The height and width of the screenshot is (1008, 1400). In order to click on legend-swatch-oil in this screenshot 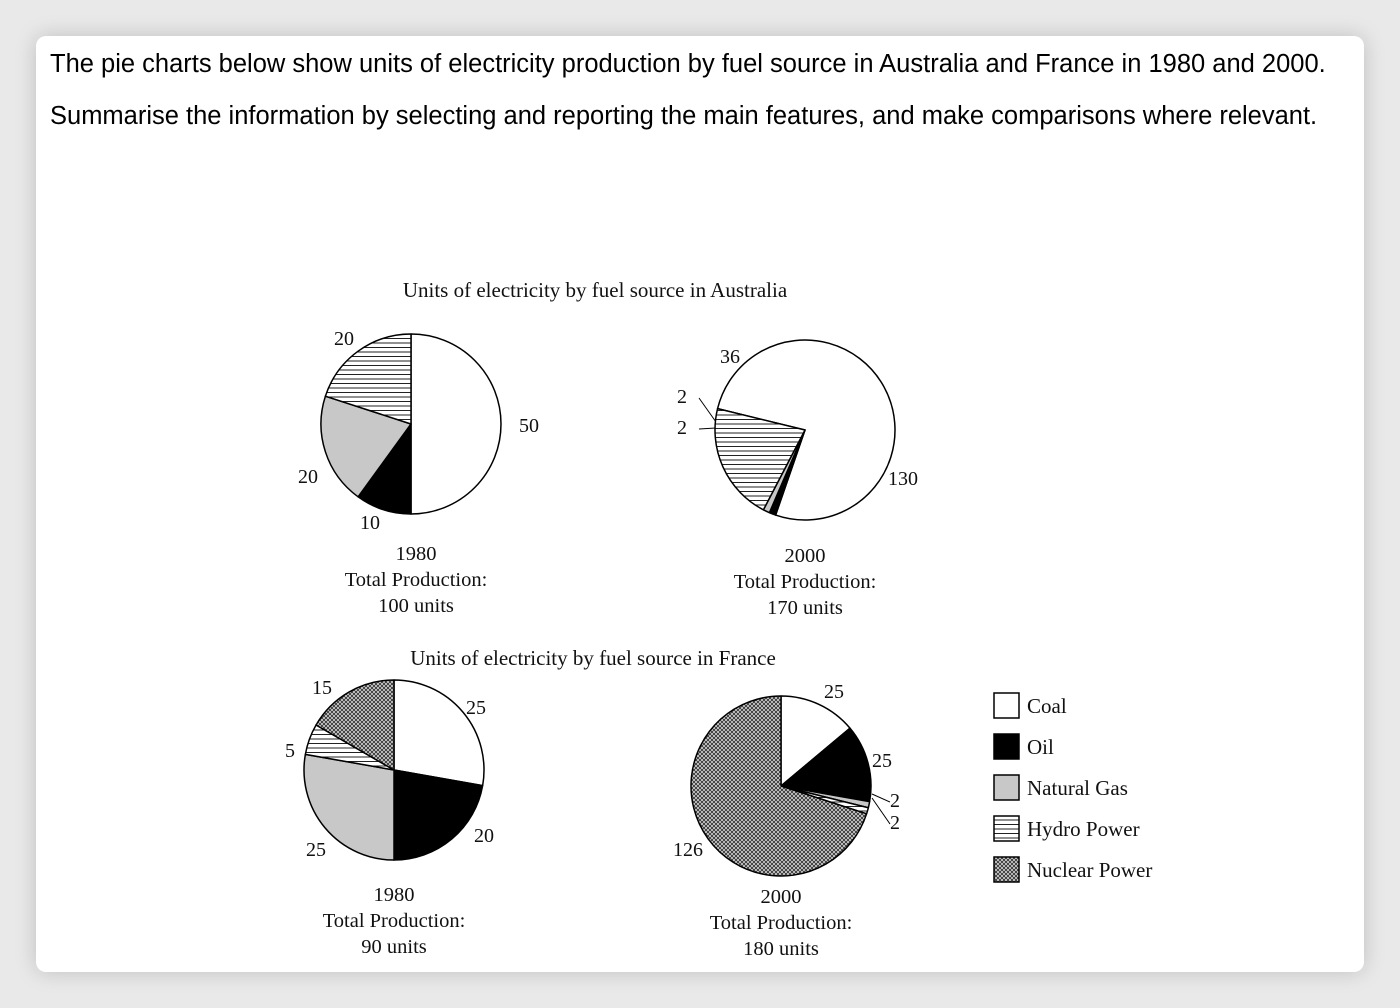, I will do `click(1006, 746)`.